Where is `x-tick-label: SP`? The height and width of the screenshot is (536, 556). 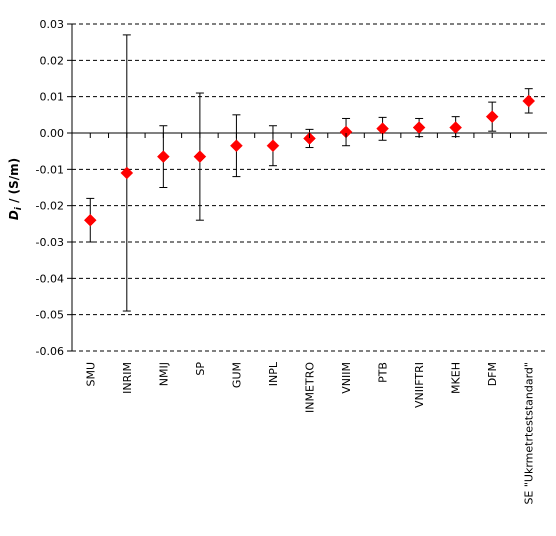
x-tick-label: SP is located at coordinates (200, 369).